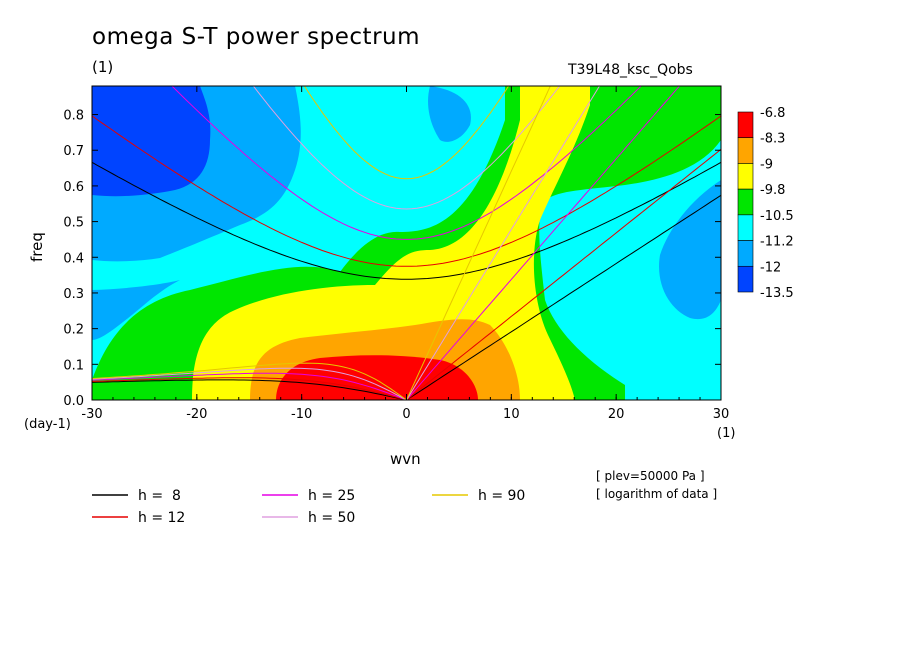 The image size is (904, 654). I want to click on y-tick-label: 0.8, so click(73, 116).